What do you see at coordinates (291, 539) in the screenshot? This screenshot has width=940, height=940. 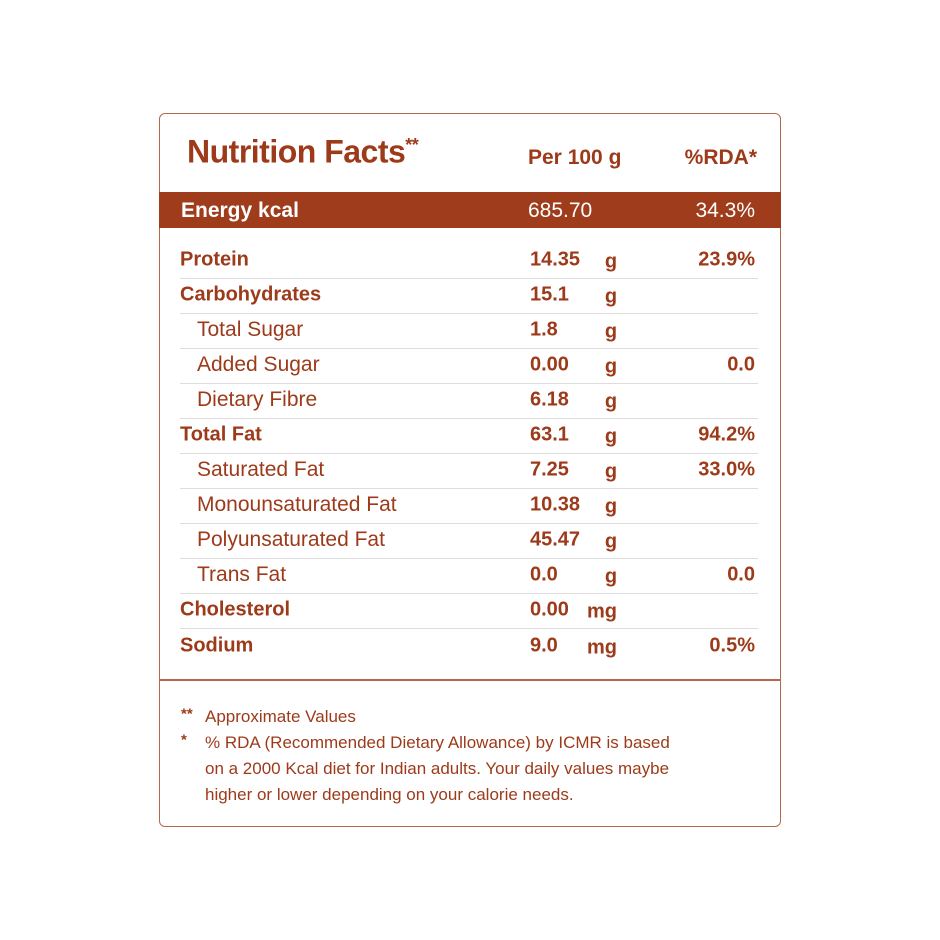 I see `nutrient-name: Polyunsaturated Fat` at bounding box center [291, 539].